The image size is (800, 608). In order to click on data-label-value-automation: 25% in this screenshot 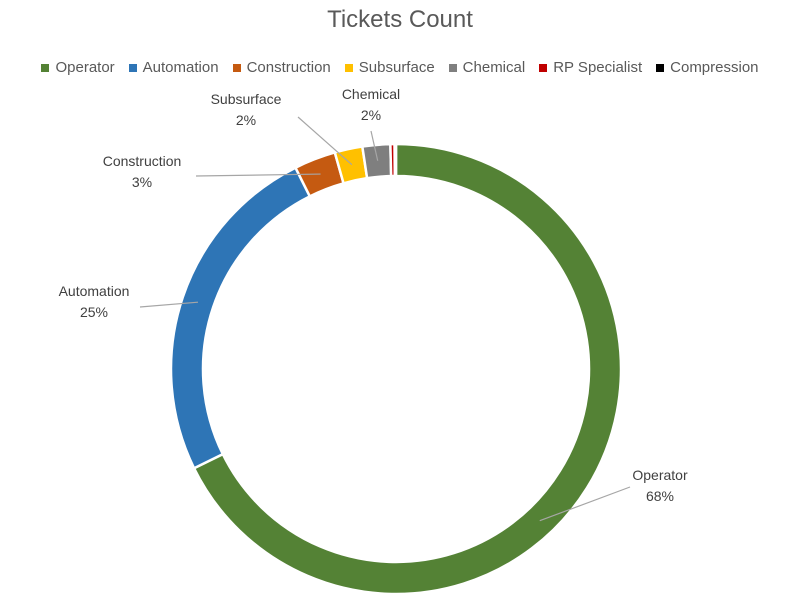, I will do `click(94, 312)`.